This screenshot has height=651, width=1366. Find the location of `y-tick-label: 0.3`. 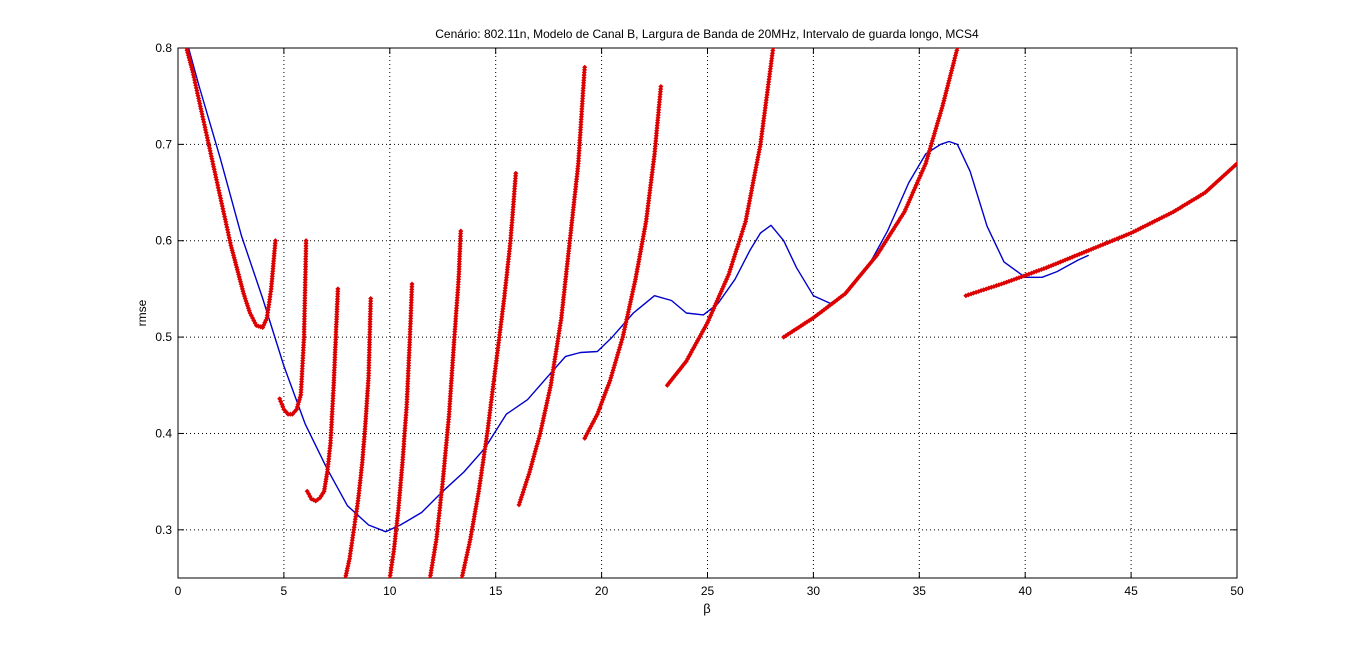

y-tick-label: 0.3 is located at coordinates (163, 530).